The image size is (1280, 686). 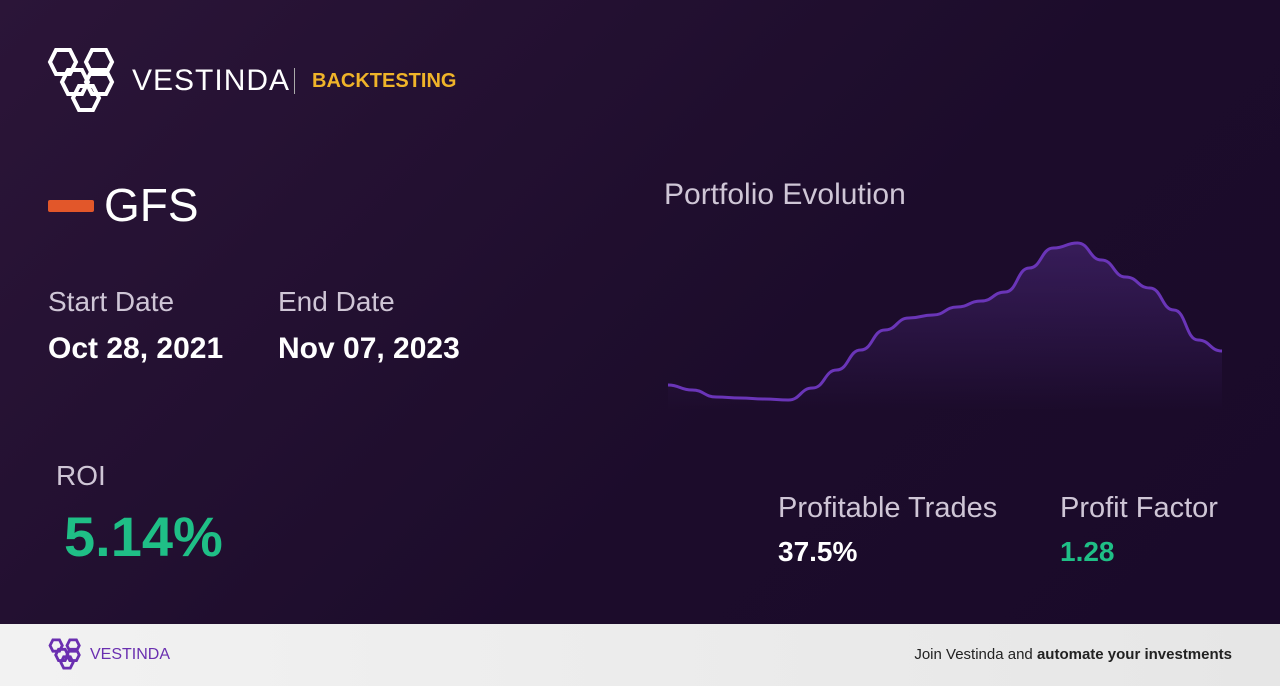 I want to click on ticker: GFS, so click(x=151, y=205).